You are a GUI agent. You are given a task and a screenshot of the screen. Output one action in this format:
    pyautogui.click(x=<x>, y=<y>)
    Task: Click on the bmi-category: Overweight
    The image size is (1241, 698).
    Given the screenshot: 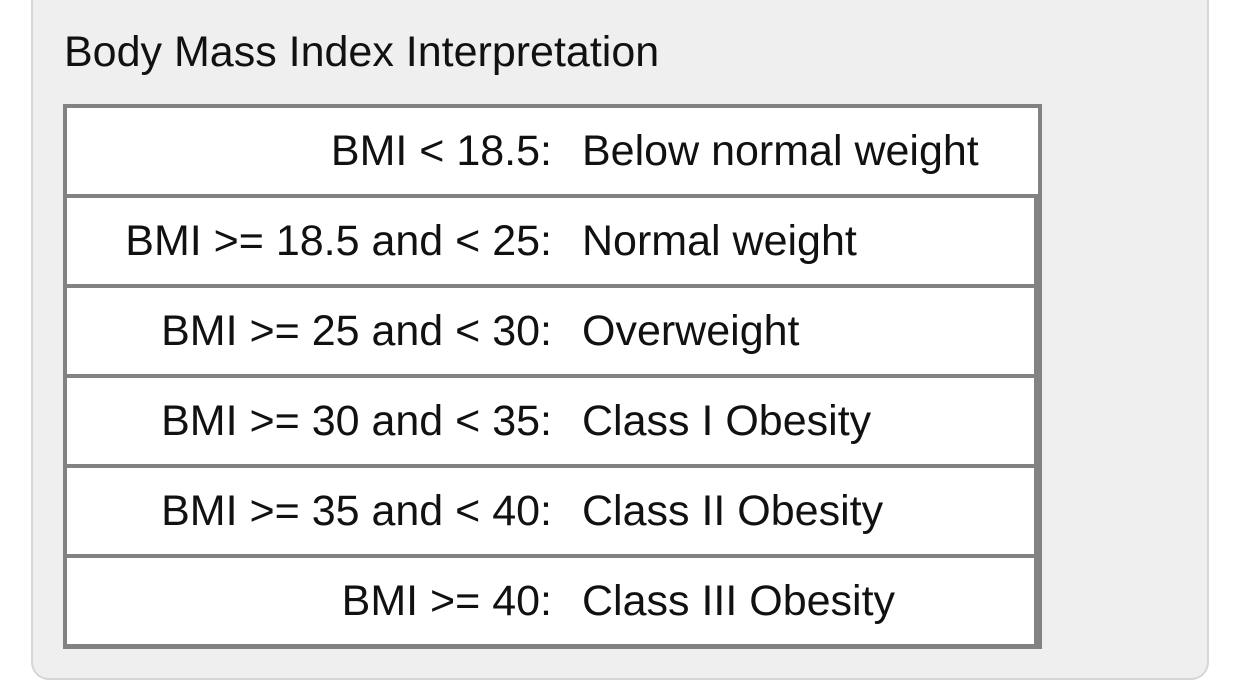 What is the action you would take?
    pyautogui.click(x=691, y=331)
    